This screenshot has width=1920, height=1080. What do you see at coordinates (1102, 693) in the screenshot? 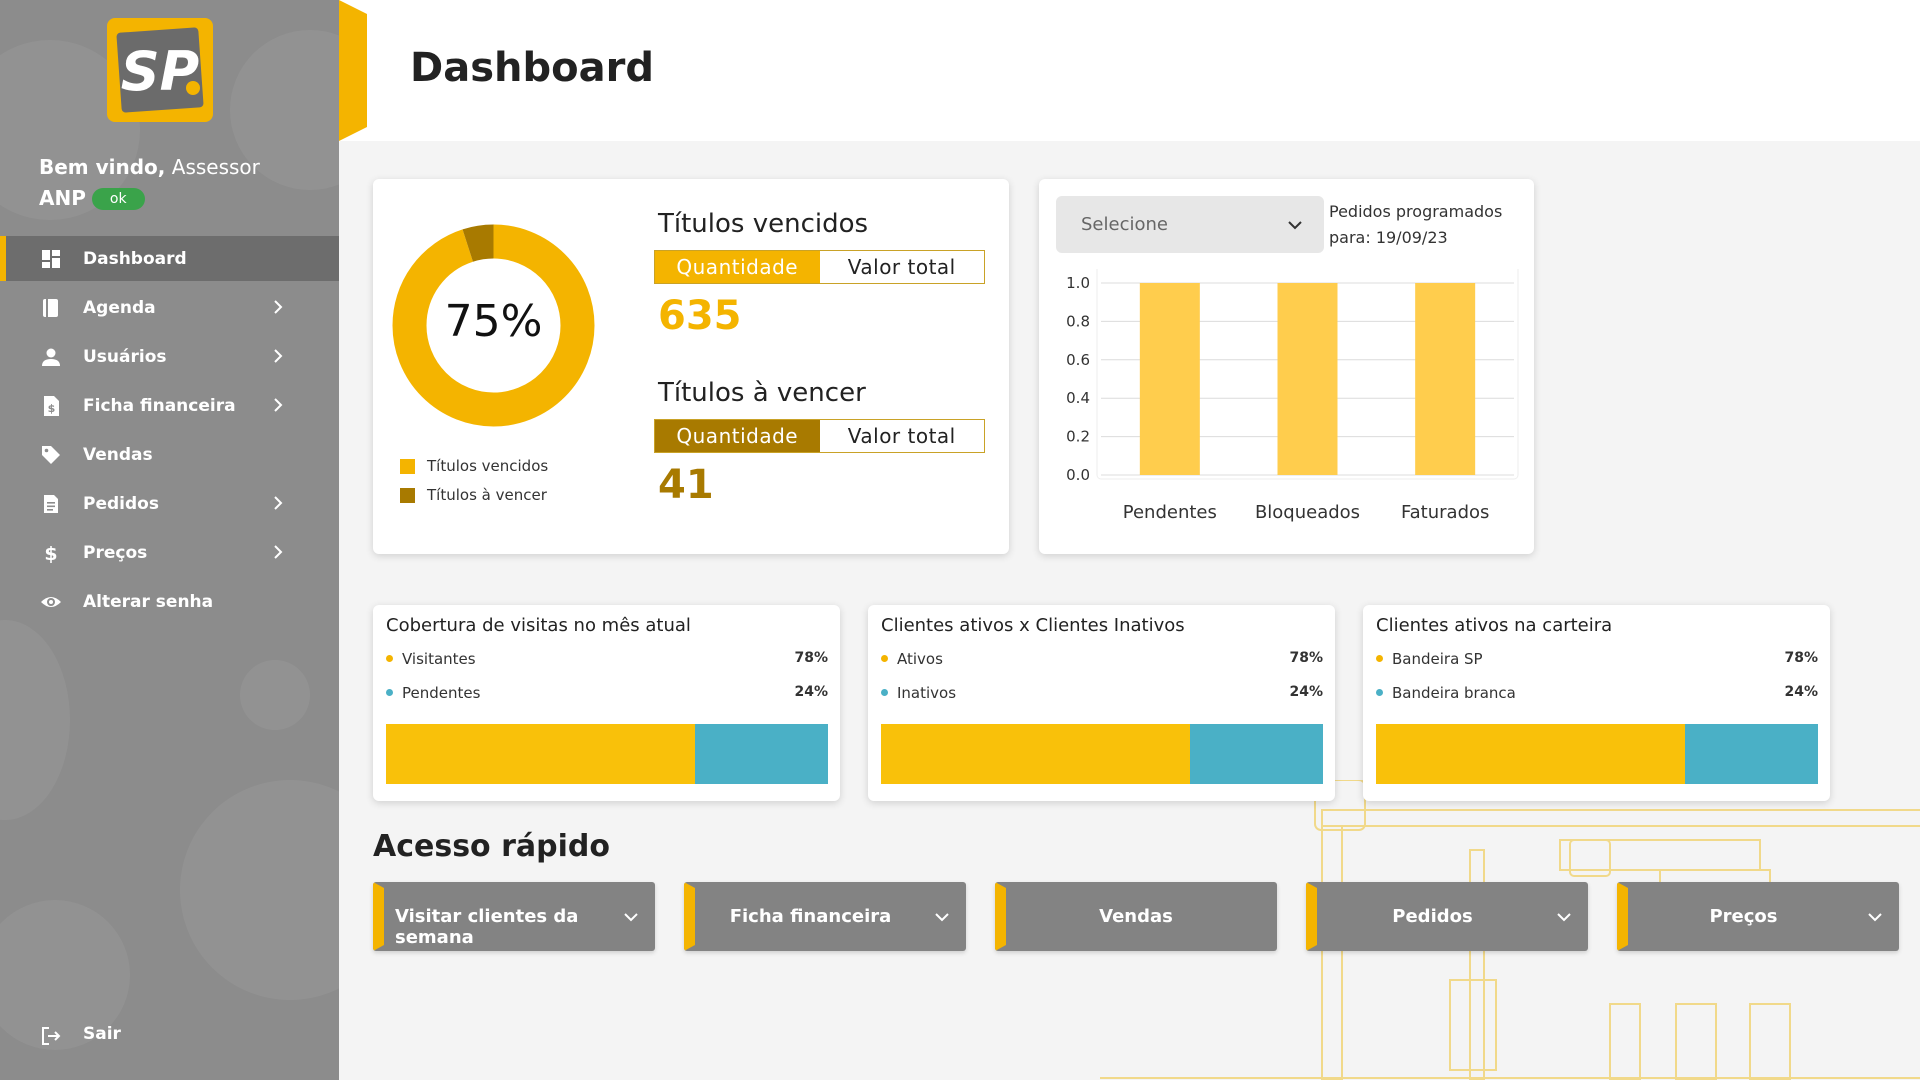
I see `legend-row: Inativos 24%` at bounding box center [1102, 693].